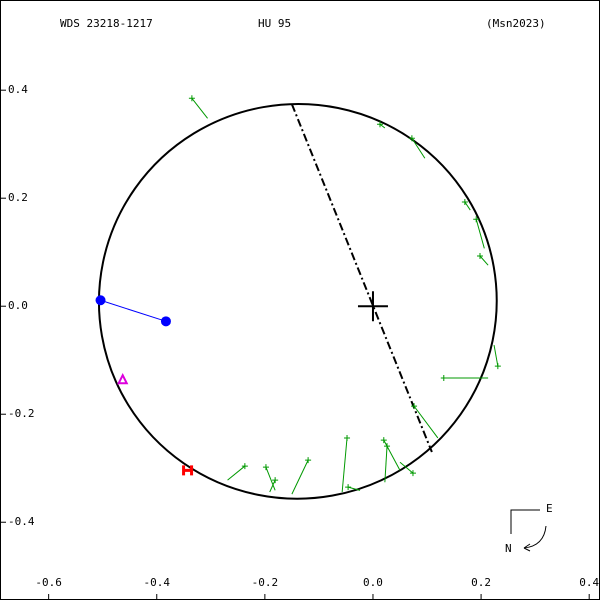  I want to click on primary, so click(372, 306).